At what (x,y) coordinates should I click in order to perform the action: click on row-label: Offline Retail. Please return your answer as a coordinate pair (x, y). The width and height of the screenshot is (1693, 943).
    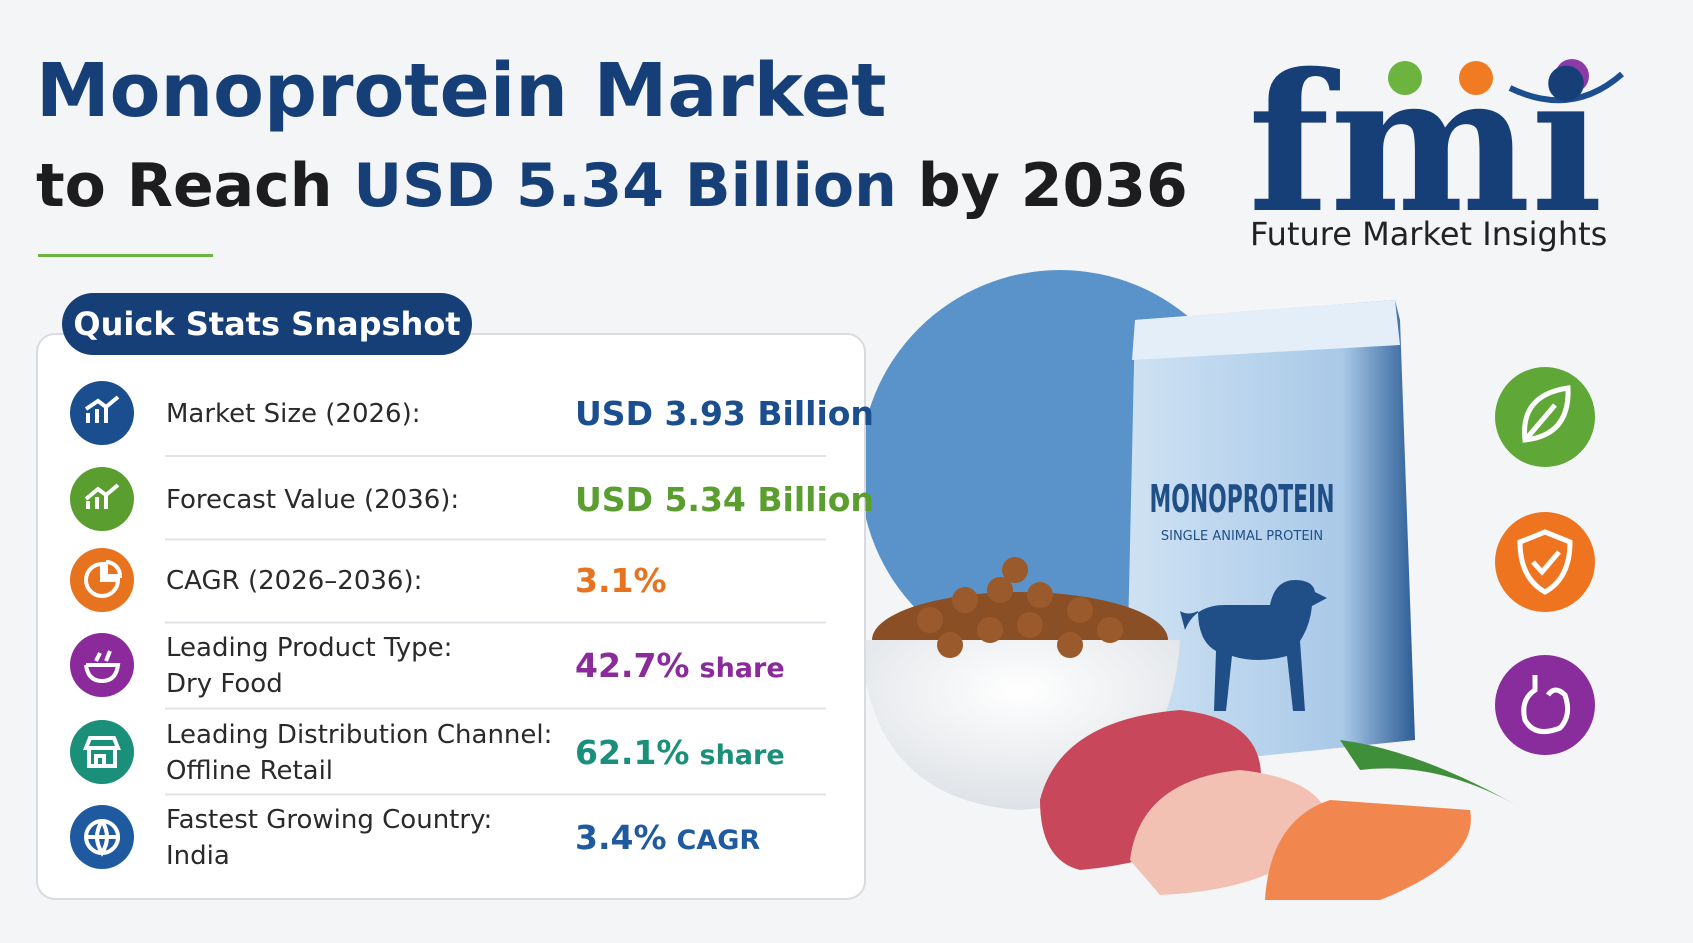
    Looking at the image, I should click on (249, 771).